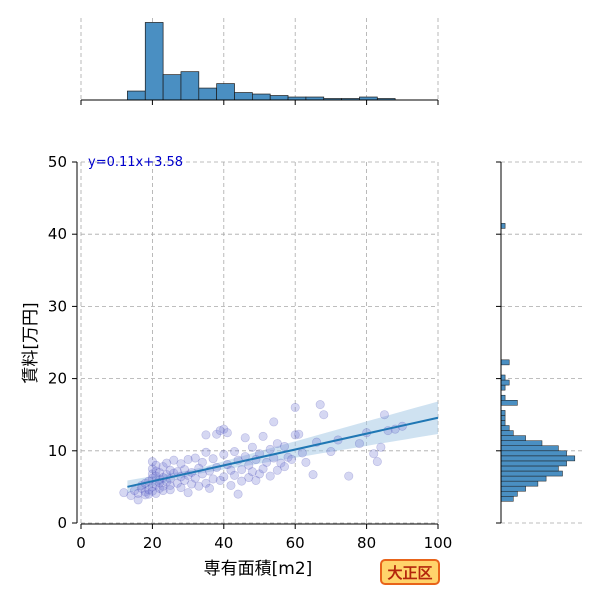 The image size is (600, 600). What do you see at coordinates (538, 362) in the screenshot?
I see `right-histogram-bars` at bounding box center [538, 362].